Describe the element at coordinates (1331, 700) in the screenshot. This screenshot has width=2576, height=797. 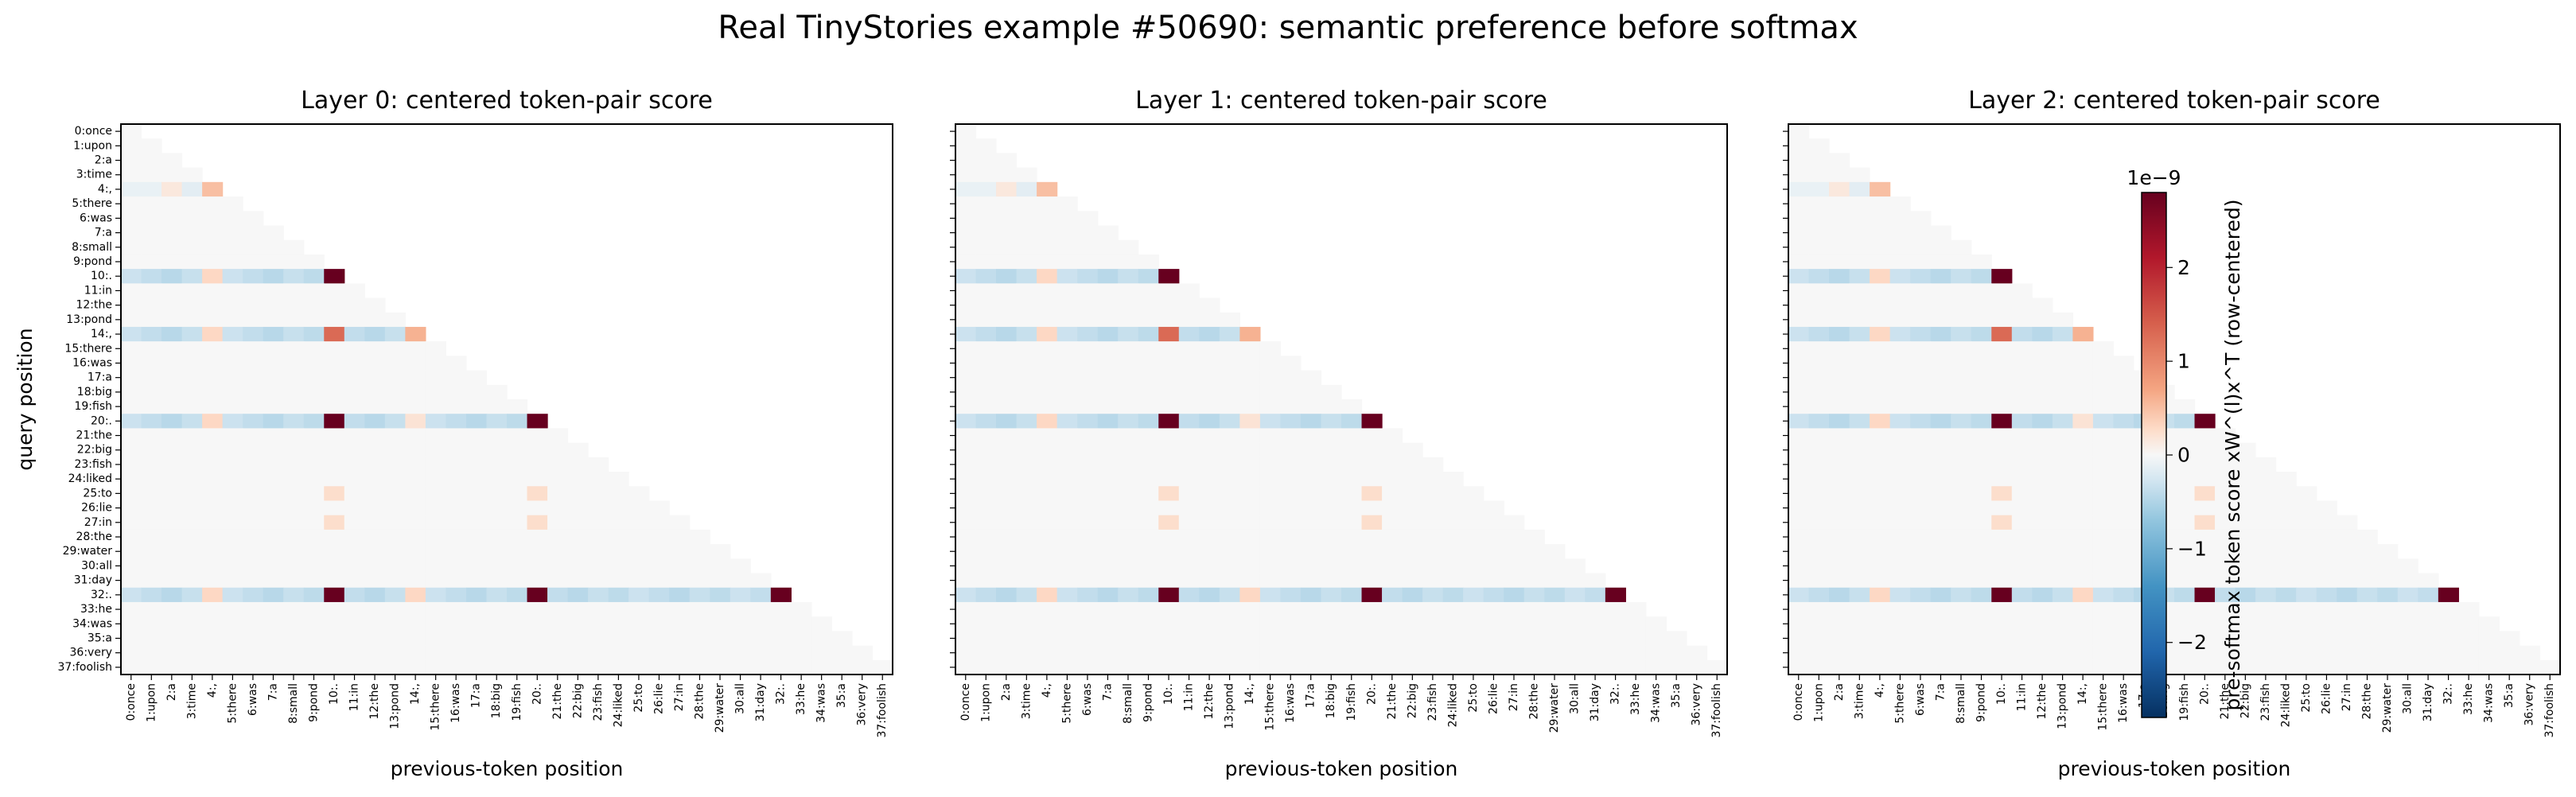
I see `x-tick-label: 18:big` at that location.